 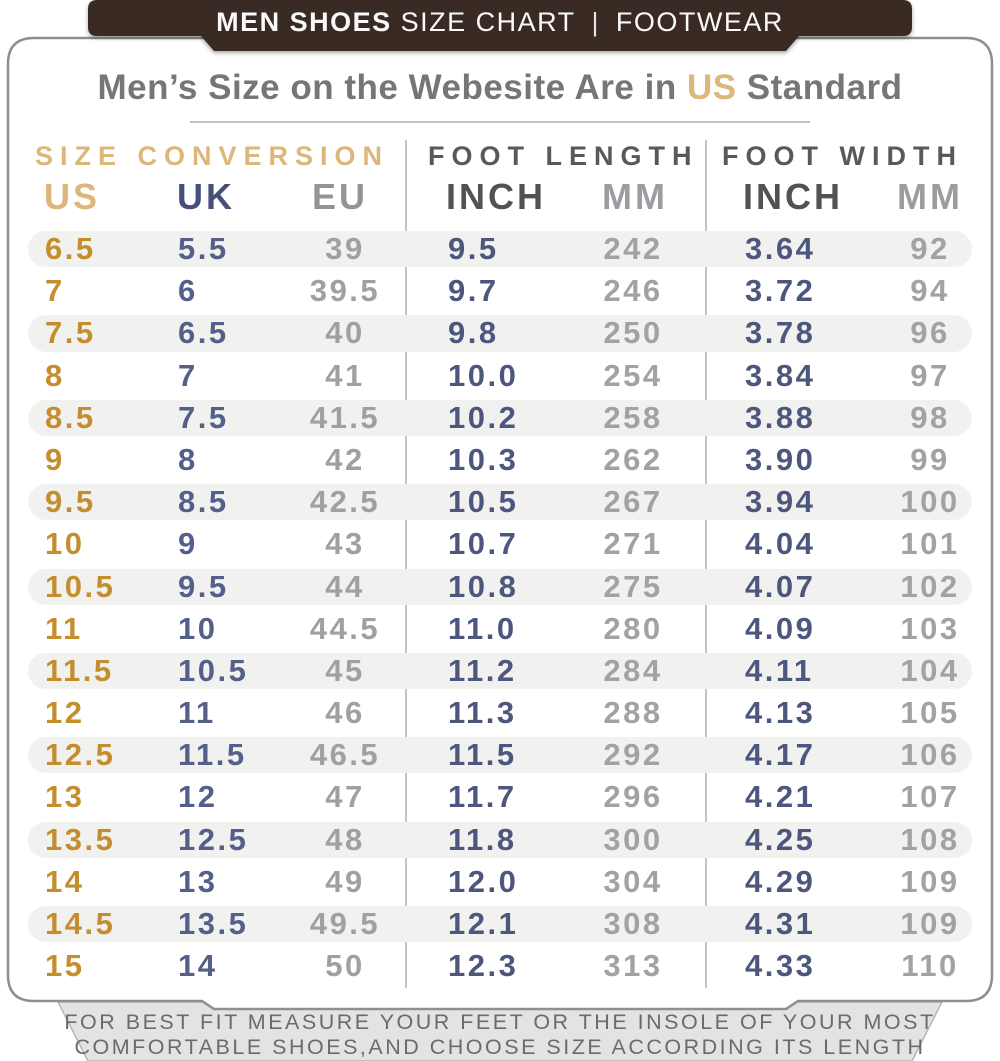 I want to click on table-row: 10.5 9.5 44 10.8 275 4.07 102, so click(x=500, y=587).